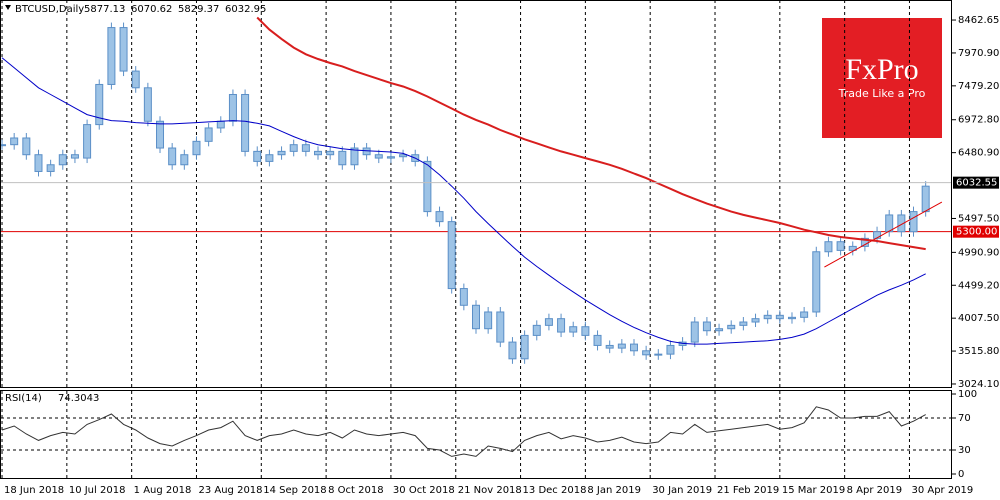  What do you see at coordinates (245, 9) in the screenshot?
I see `header-value: 6032.95` at bounding box center [245, 9].